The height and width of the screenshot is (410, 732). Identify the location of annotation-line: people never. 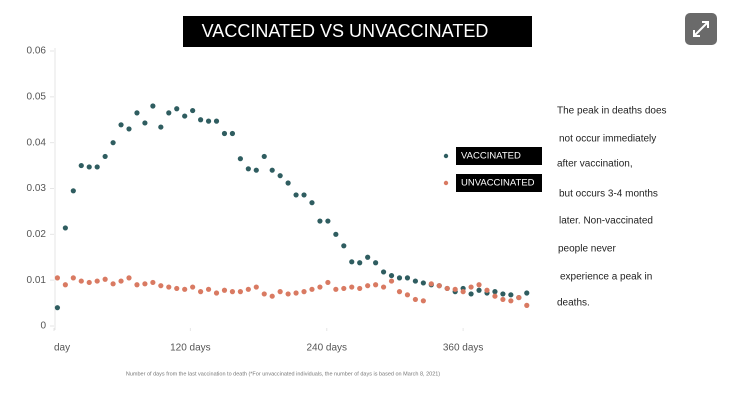
(587, 249).